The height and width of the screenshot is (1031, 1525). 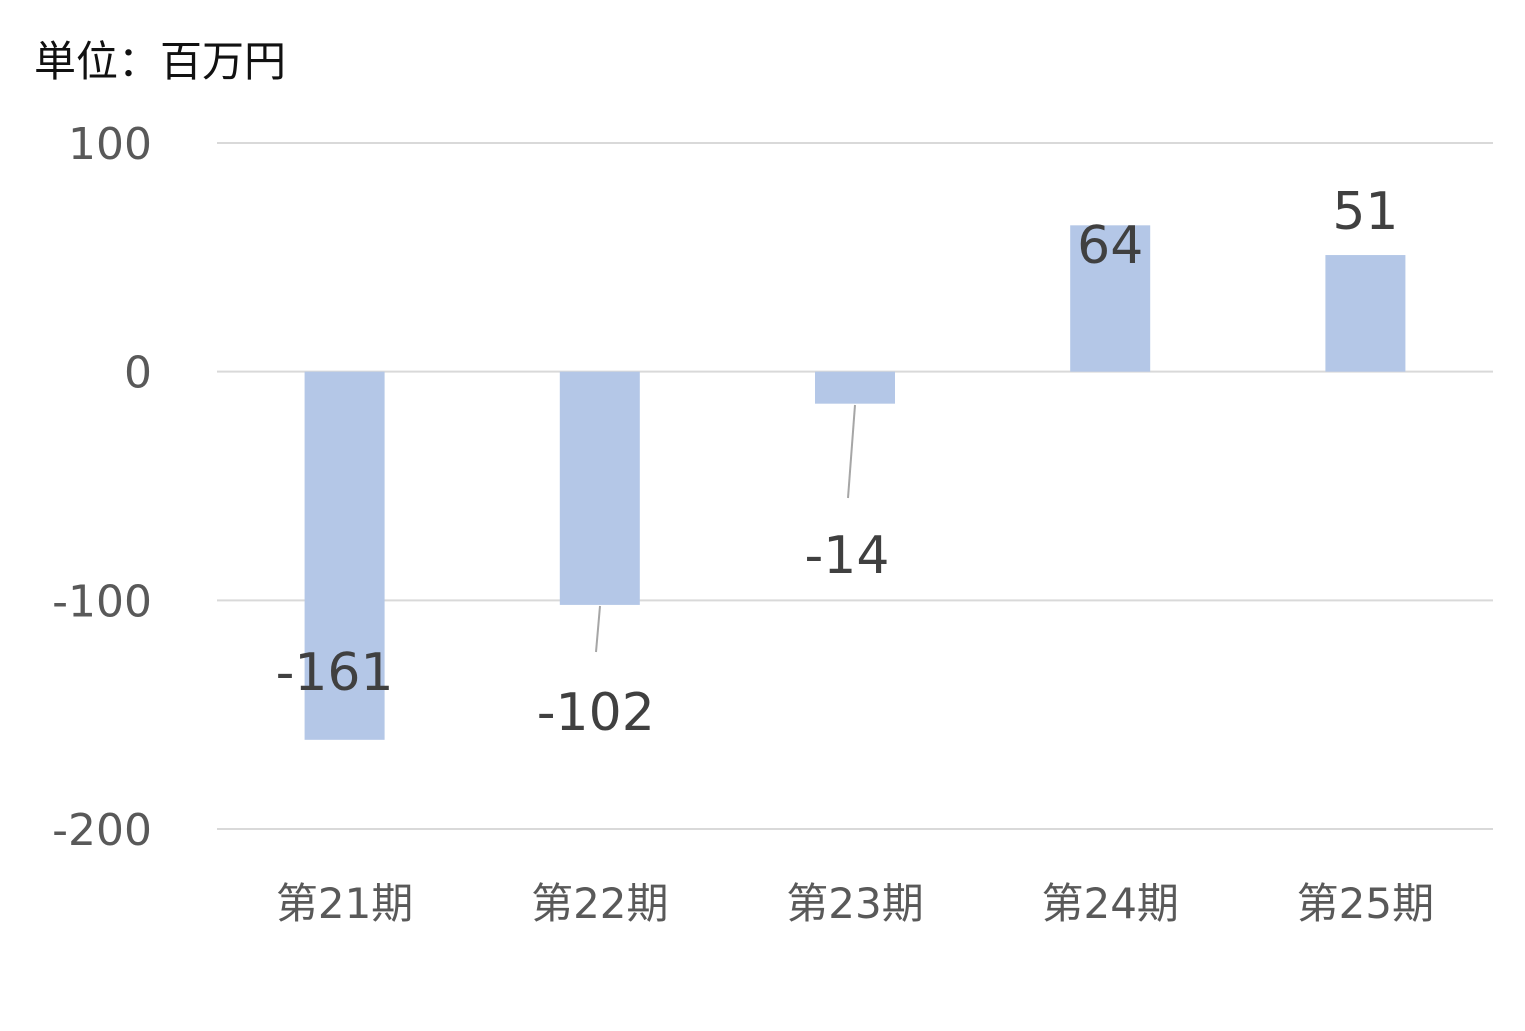 I want to click on data-label: 51, so click(x=1365, y=212).